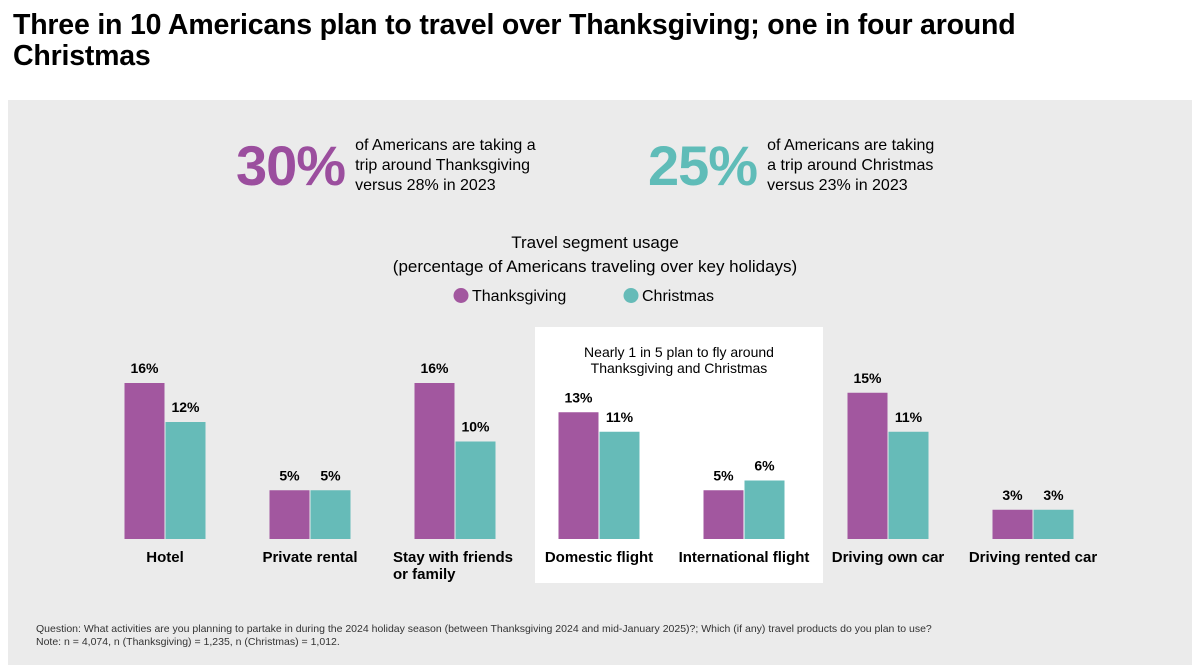 The image size is (1200, 665). I want to click on category-label-private-rental: Private rental, so click(309, 557).